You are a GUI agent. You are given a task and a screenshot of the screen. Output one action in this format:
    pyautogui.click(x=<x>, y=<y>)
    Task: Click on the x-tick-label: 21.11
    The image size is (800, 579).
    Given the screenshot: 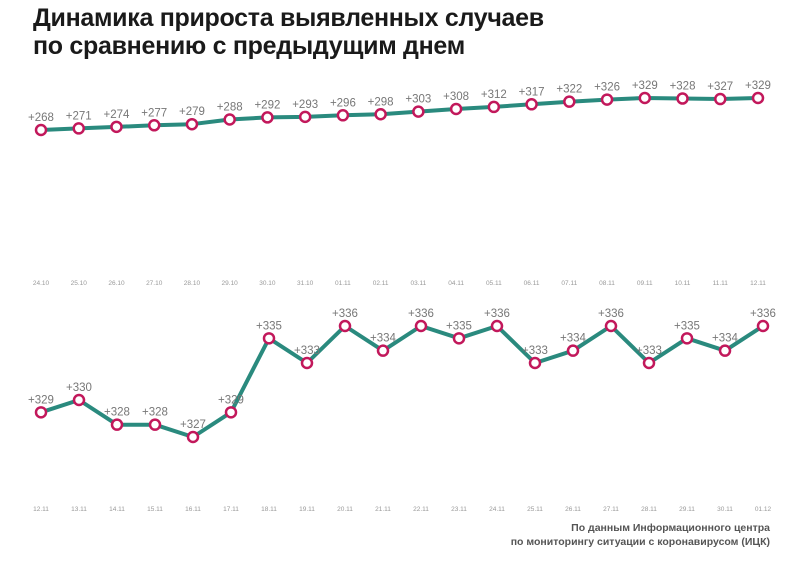 What is the action you would take?
    pyautogui.click(x=383, y=509)
    